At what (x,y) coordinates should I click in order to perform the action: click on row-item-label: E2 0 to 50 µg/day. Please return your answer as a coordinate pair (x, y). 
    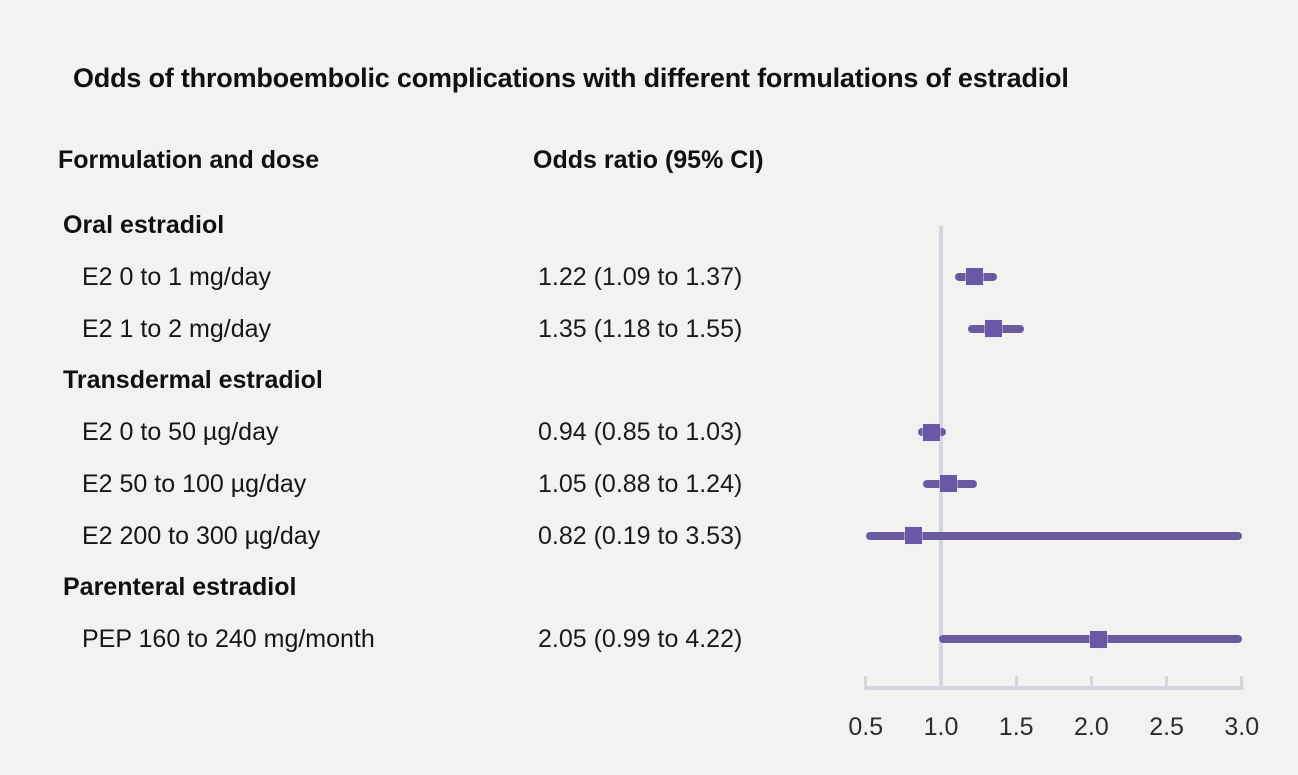
    Looking at the image, I should click on (180, 432).